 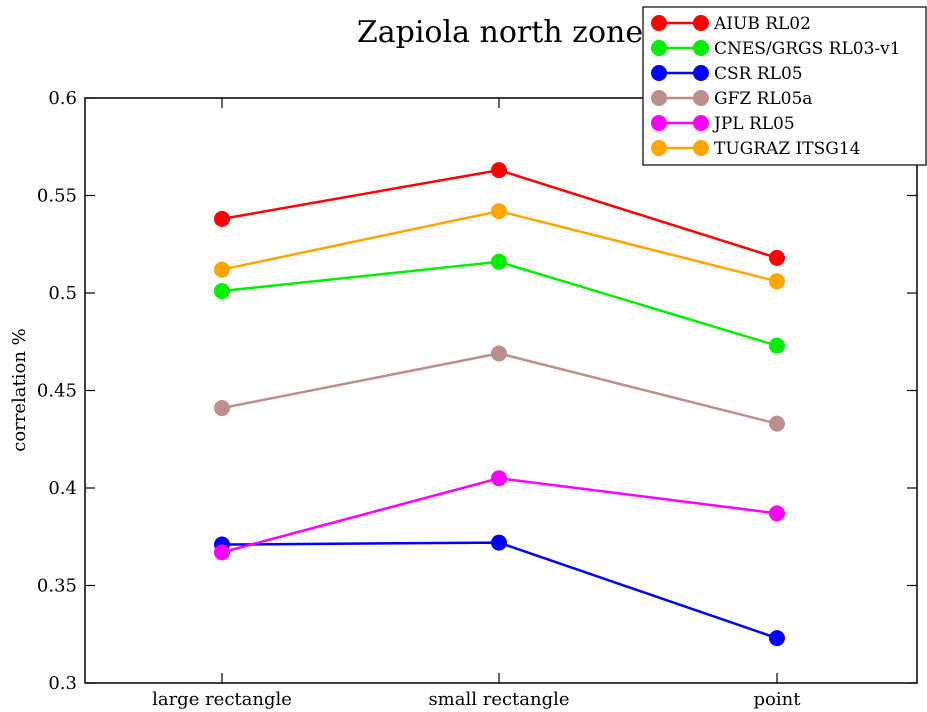 What do you see at coordinates (62, 98) in the screenshot?
I see `y-tick-label: 0.6` at bounding box center [62, 98].